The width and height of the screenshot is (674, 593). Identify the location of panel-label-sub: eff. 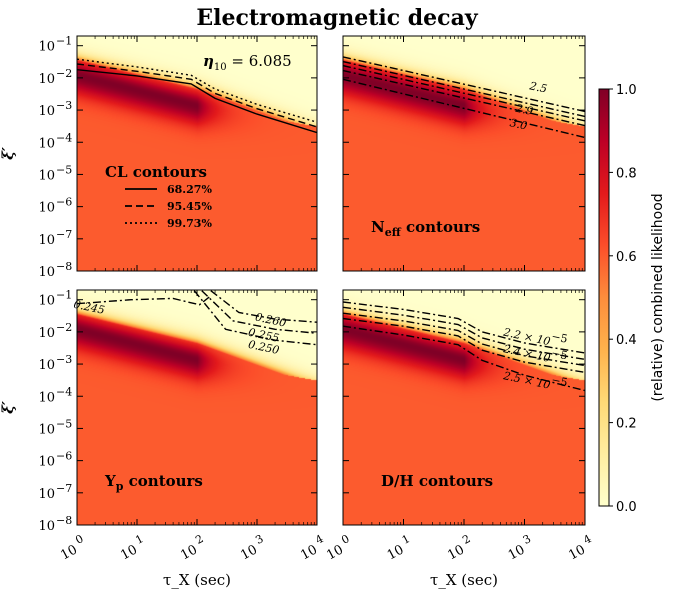
(393, 232).